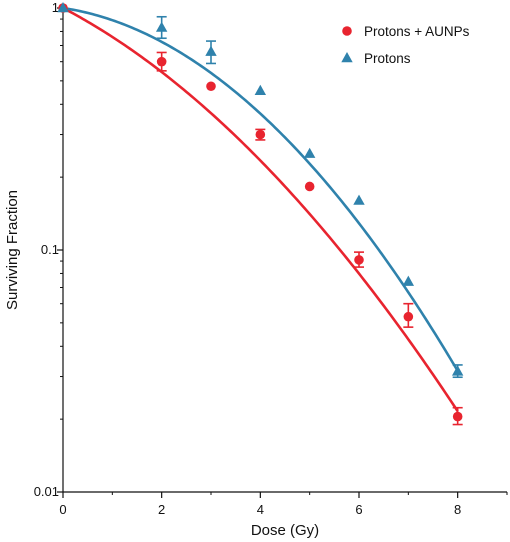 This screenshot has height=542, width=510. What do you see at coordinates (161, 509) in the screenshot?
I see `x-tick-label: 2` at bounding box center [161, 509].